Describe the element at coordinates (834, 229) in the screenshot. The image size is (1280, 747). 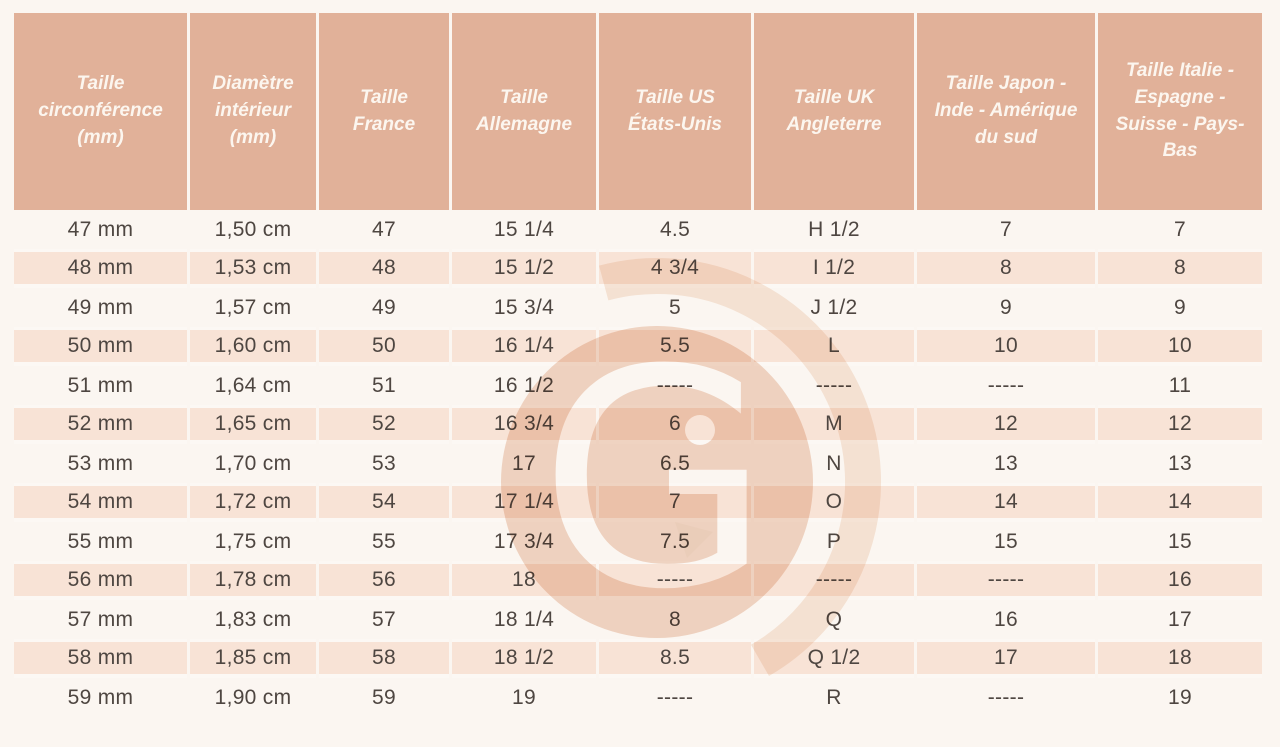
I see `table-cell: H 1/2` at that location.